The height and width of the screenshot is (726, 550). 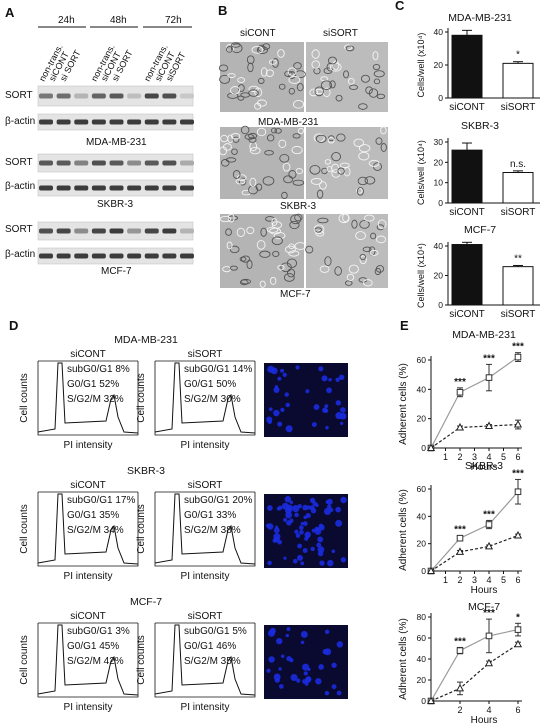 What do you see at coordinates (98, 369) in the screenshot?
I see `cell-cycle-stat: subG0/G1 8%` at bounding box center [98, 369].